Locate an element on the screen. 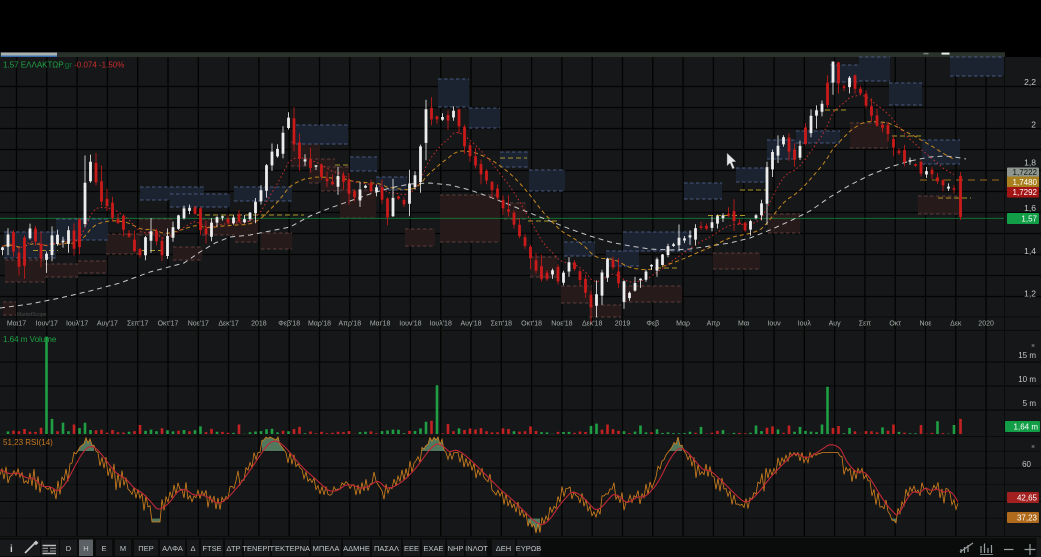 The width and height of the screenshot is (1041, 557). svg-text: Αυγ'17 is located at coordinates (107, 324).